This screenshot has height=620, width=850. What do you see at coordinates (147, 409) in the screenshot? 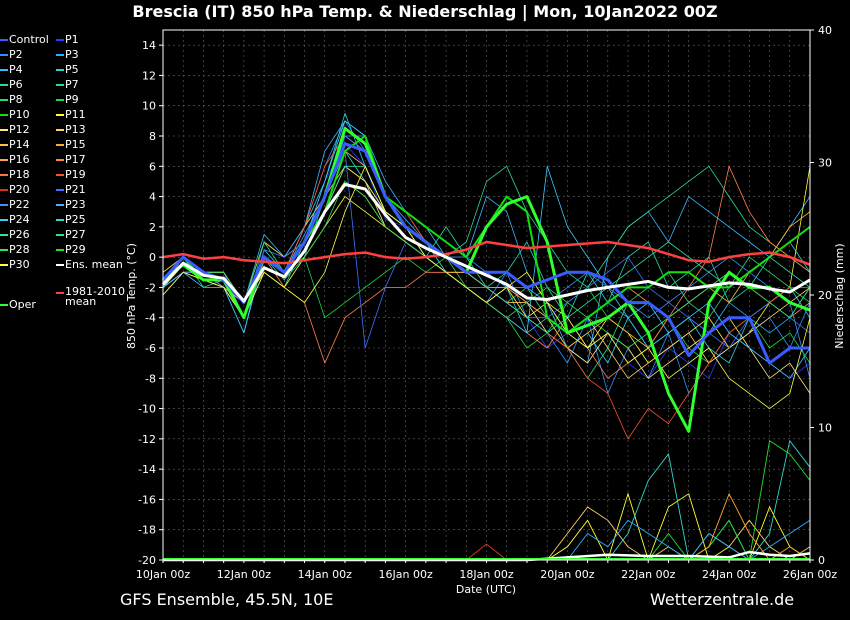
I see `y-tick-label: -10` at bounding box center [147, 409].